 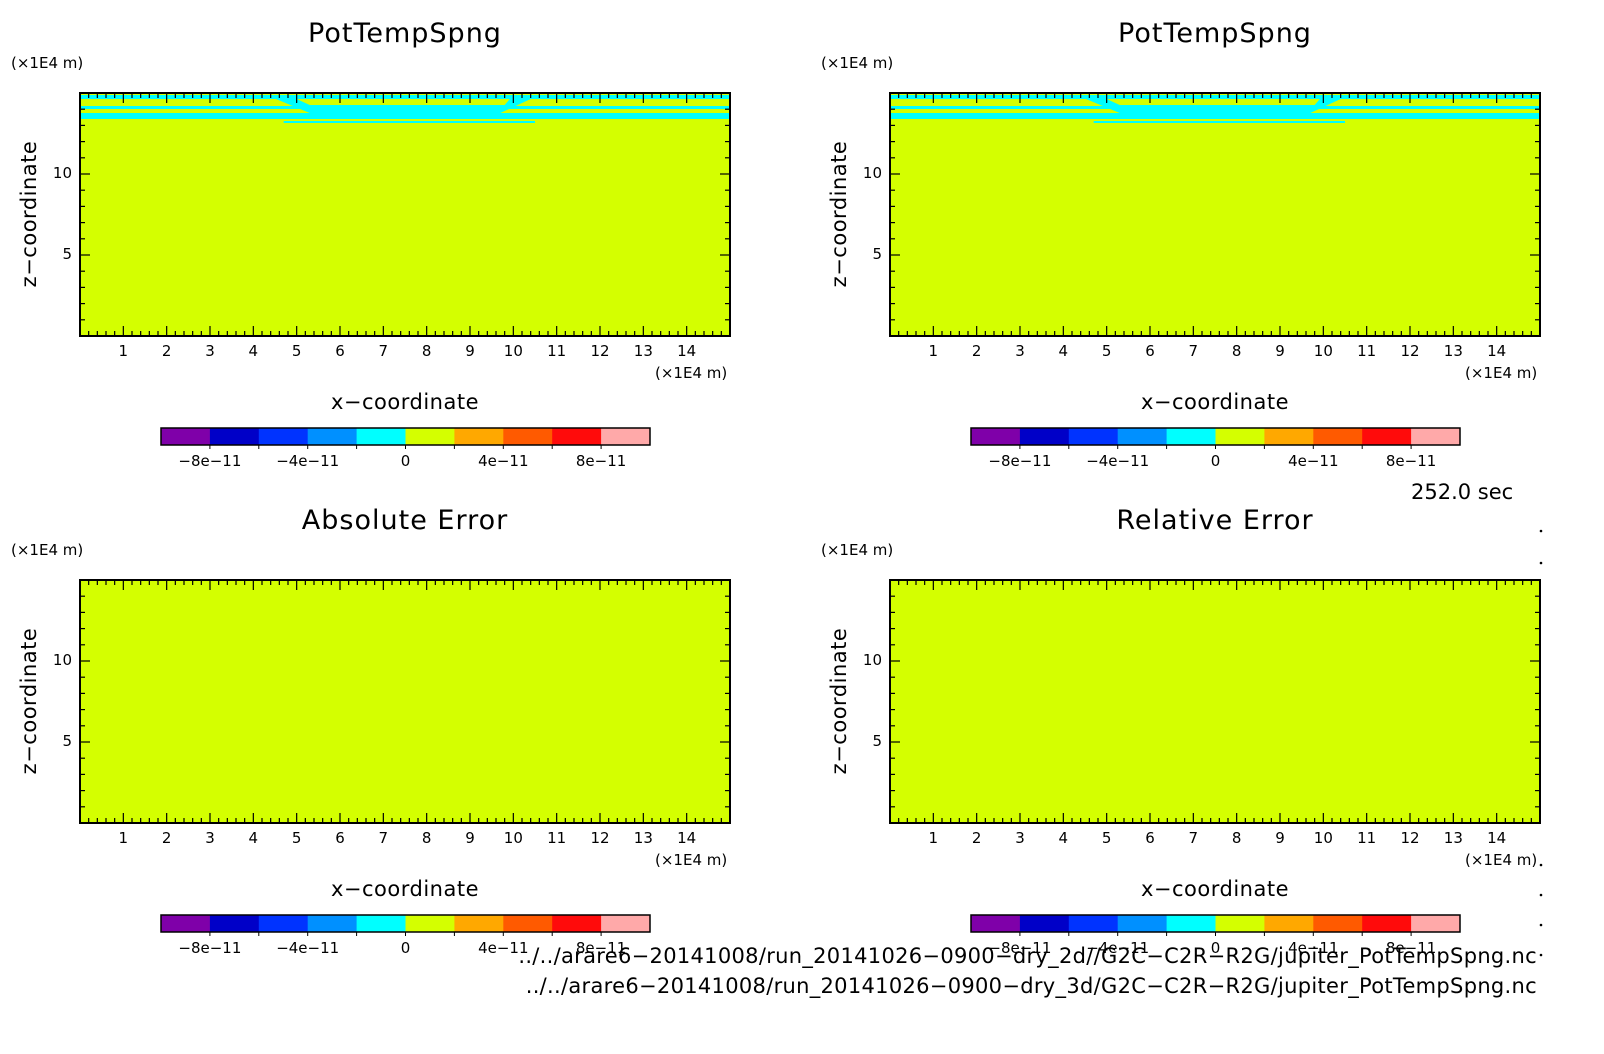 What do you see at coordinates (405, 33) in the screenshot?
I see `panel-title: PotTempSpng` at bounding box center [405, 33].